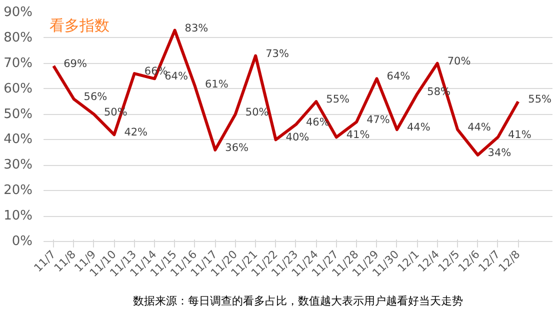 This screenshot has height=312, width=560. Describe the element at coordinates (298, 138) in the screenshot. I see `text: 40%` at that location.